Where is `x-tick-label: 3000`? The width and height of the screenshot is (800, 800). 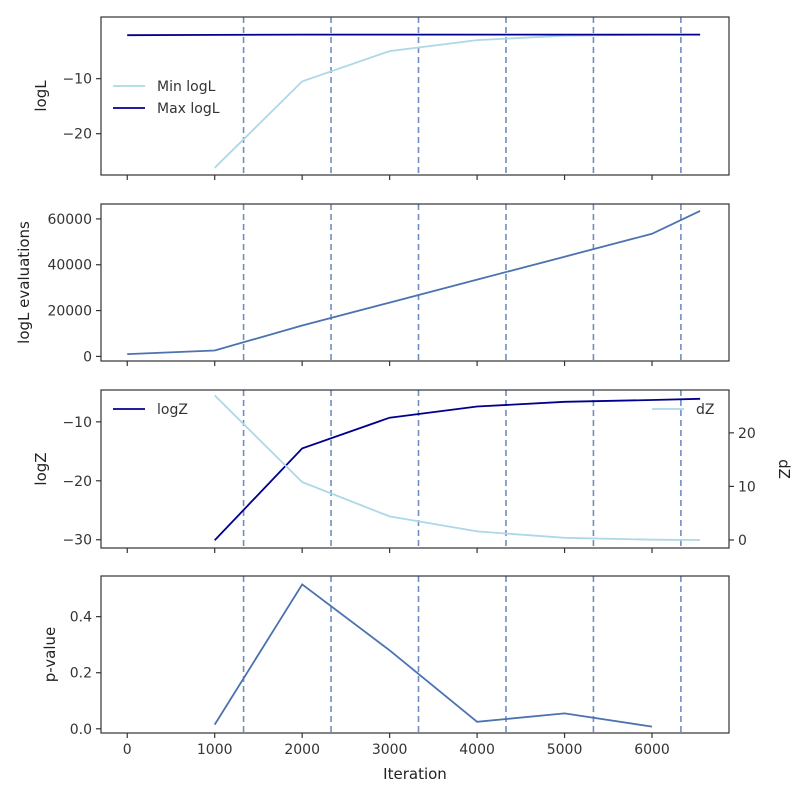
x-tick-label: 3000 is located at coordinates (390, 750).